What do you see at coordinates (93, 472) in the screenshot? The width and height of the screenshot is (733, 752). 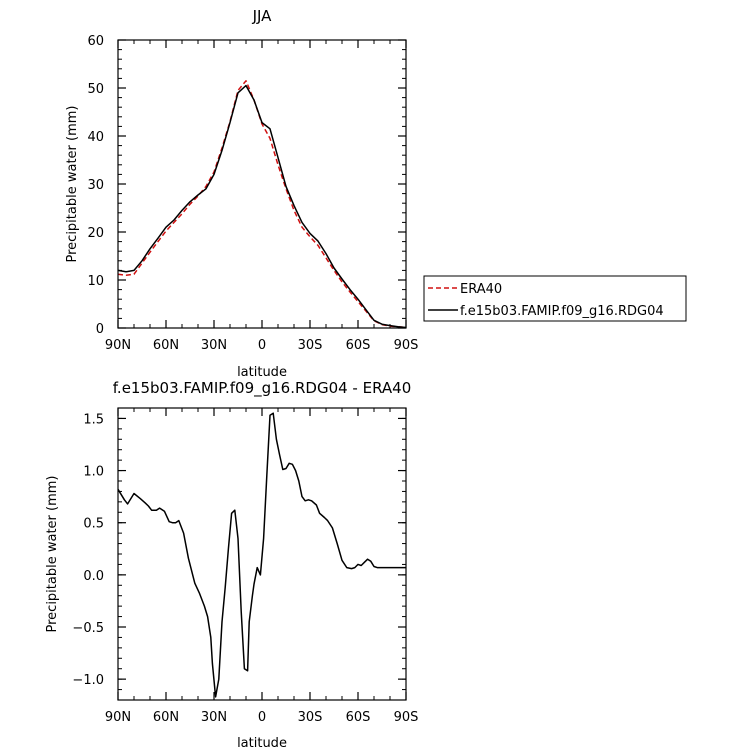 I see `bottom-y-tick-label: 1.0` at bounding box center [93, 472].